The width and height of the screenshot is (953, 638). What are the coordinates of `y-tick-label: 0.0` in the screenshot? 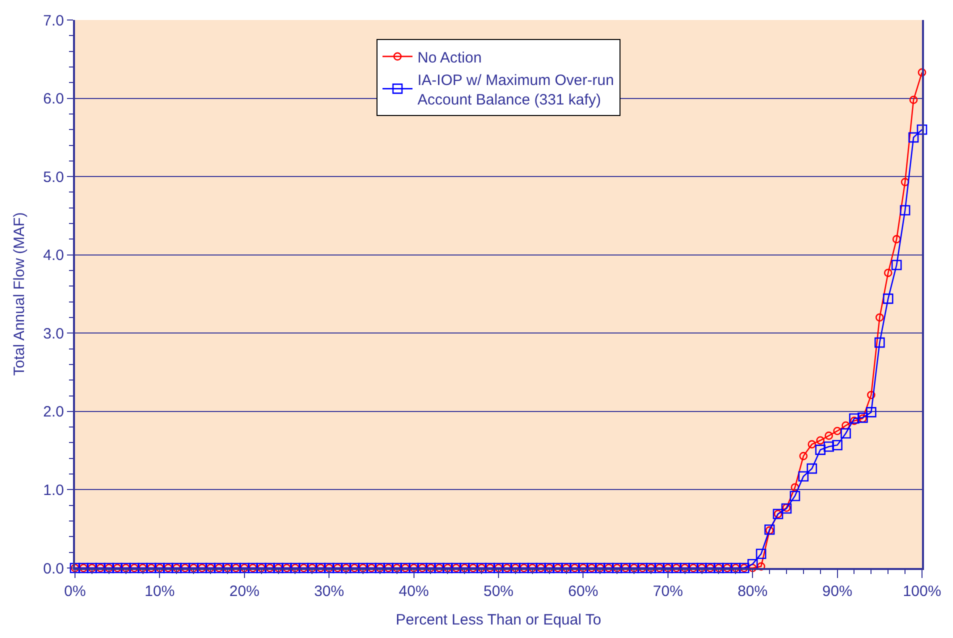 It's located at (53, 569).